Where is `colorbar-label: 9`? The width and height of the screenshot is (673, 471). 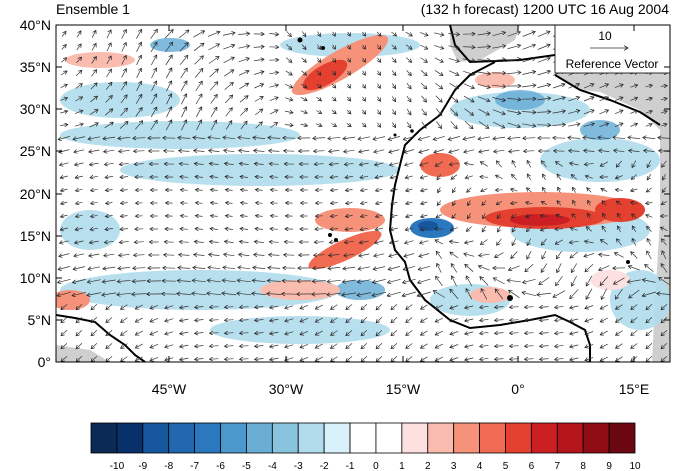
colorbar-label: 9 is located at coordinates (609, 466).